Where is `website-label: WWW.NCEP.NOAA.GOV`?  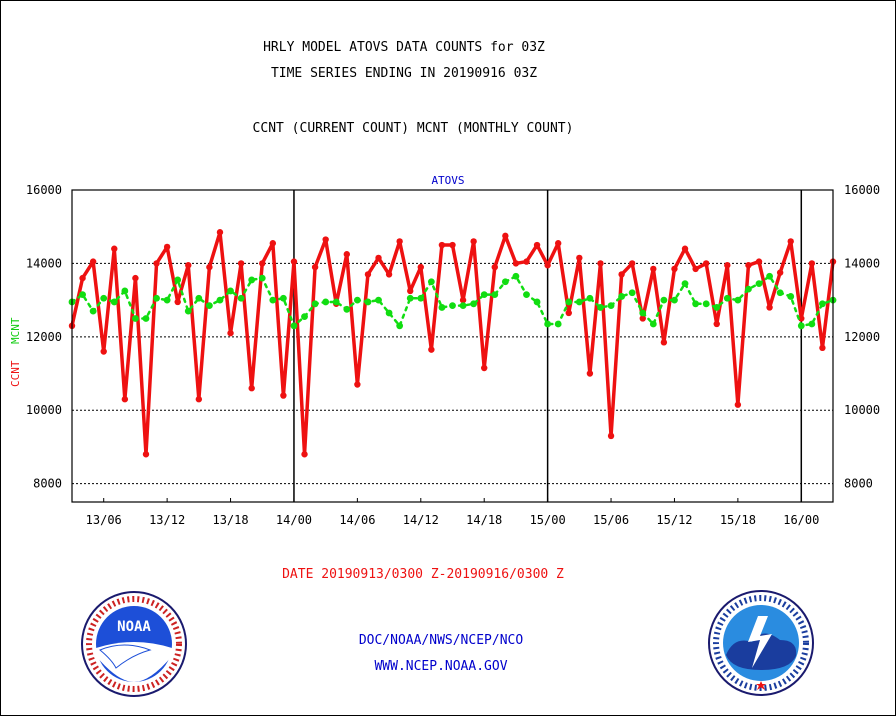 website-label: WWW.NCEP.NOAA.GOV is located at coordinates (440, 666).